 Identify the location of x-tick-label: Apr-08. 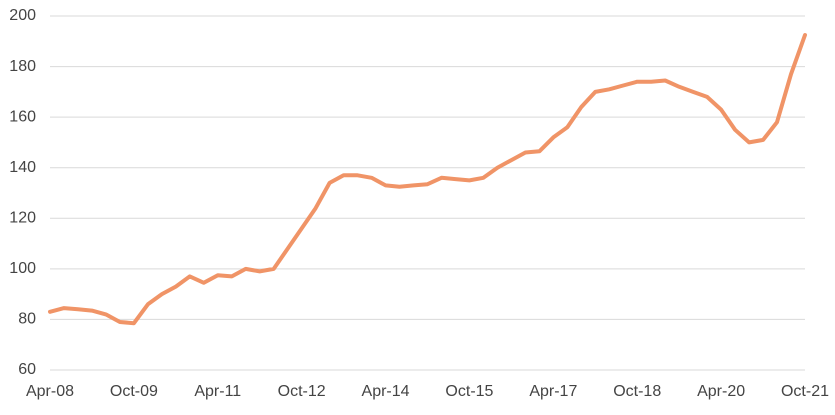
(50, 391).